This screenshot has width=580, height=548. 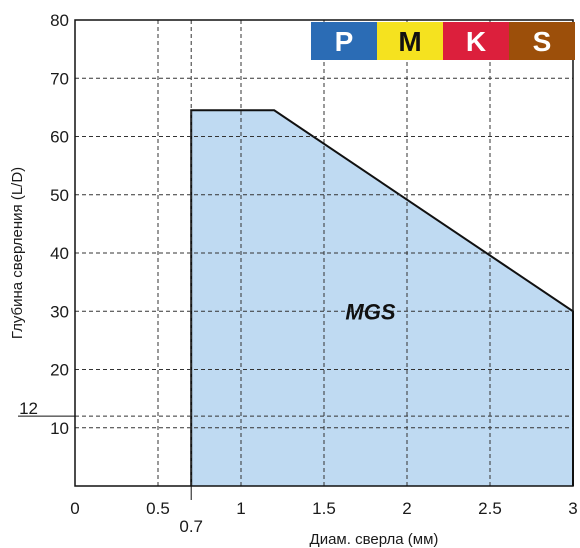 I want to click on badge-label-s: S, so click(x=542, y=41).